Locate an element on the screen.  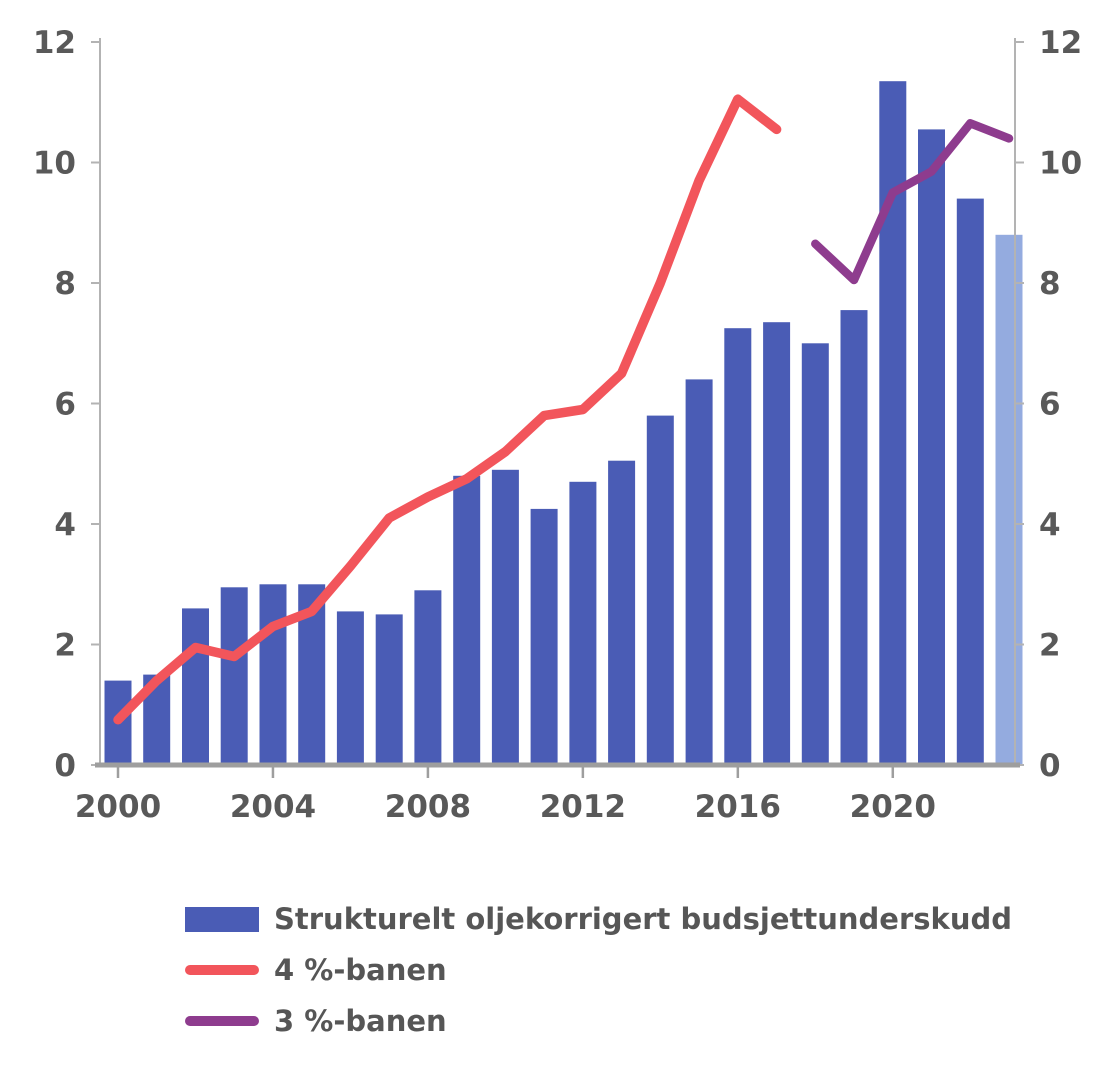
right-tick-label: 2 is located at coordinates (1050, 646).